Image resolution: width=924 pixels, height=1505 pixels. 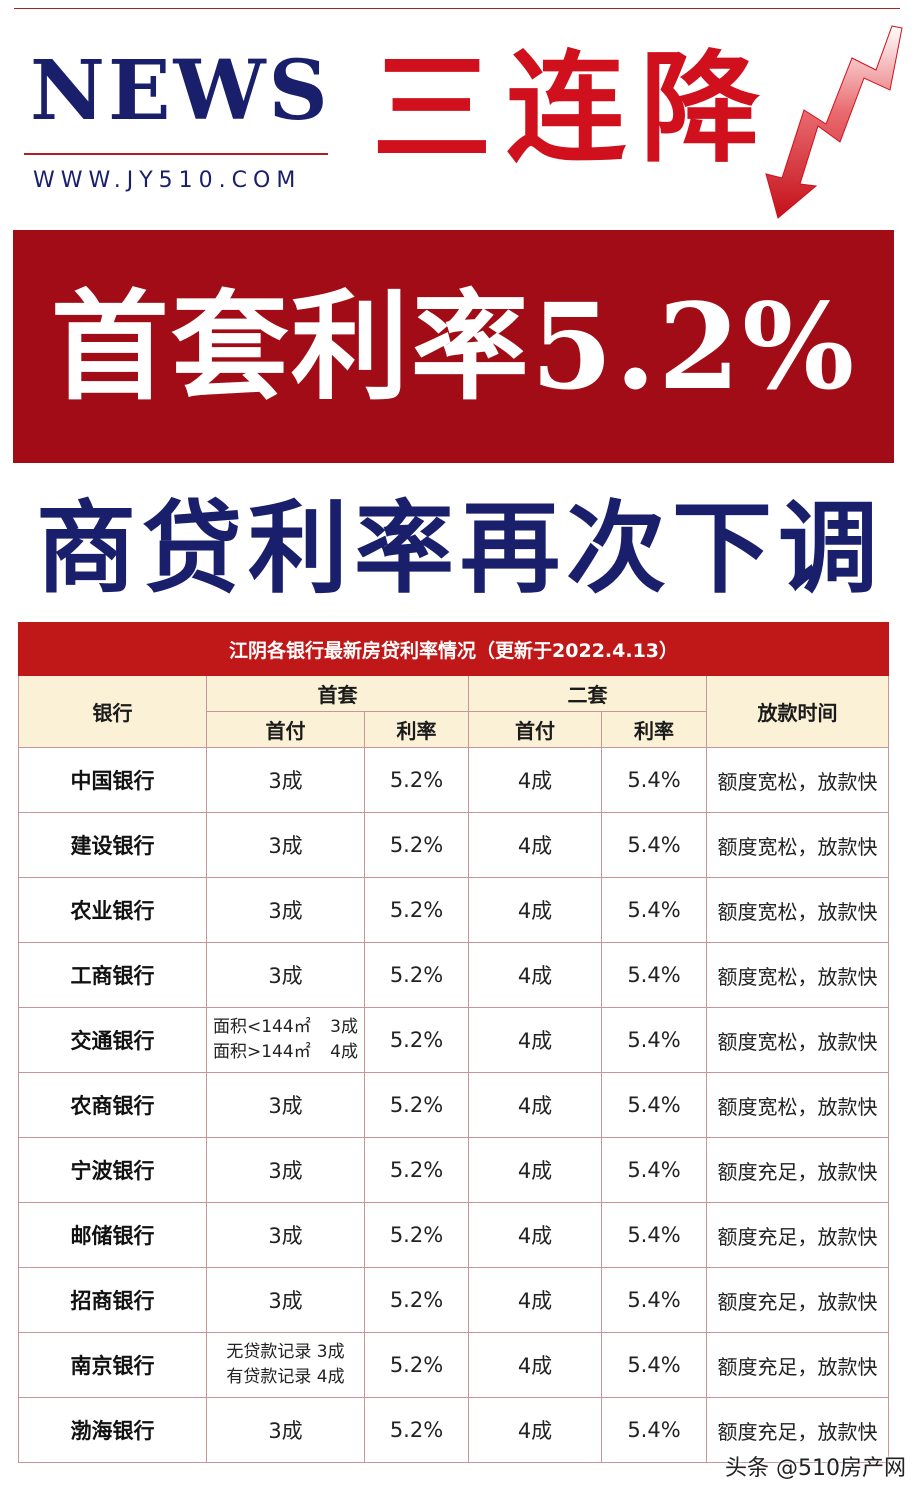 What do you see at coordinates (112, 845) in the screenshot?
I see `bank-name: 建设银行` at bounding box center [112, 845].